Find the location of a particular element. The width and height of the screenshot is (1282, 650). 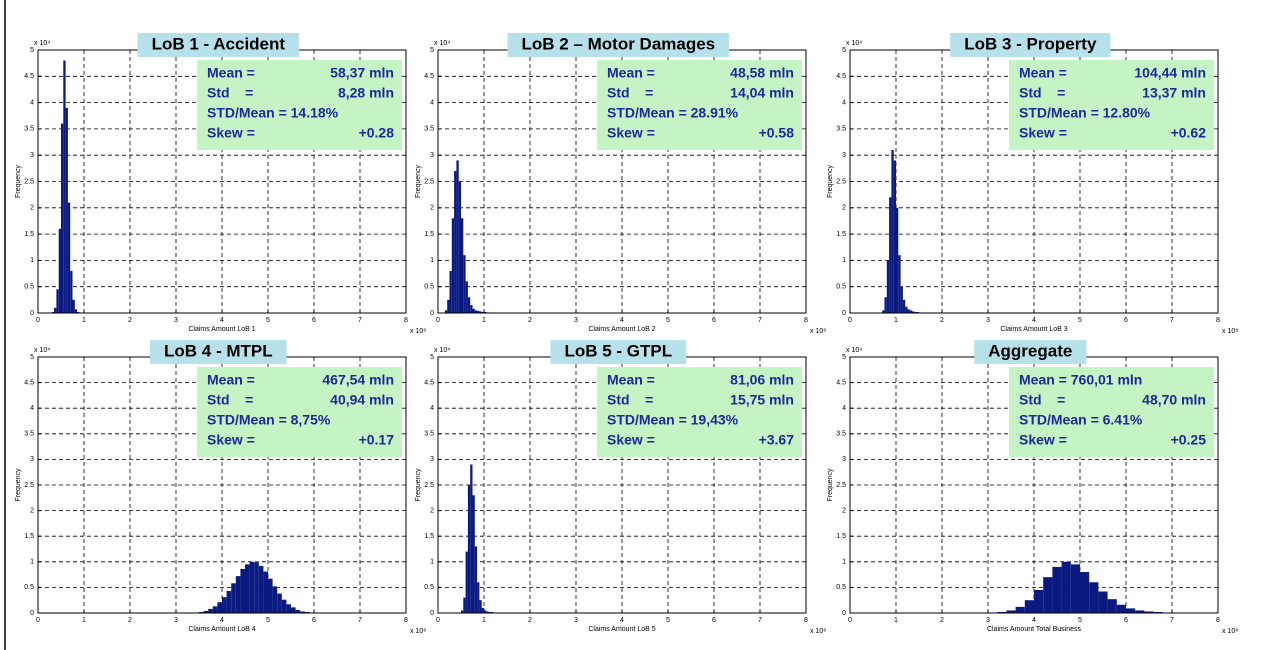

stat-value: 48,58 mln is located at coordinates (762, 73).